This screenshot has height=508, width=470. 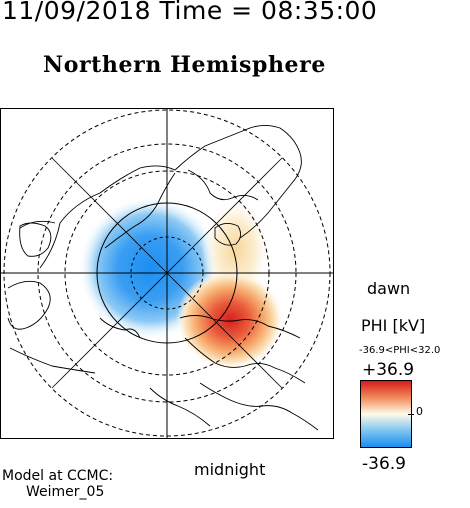 I want to click on colorbar-zero-tick, so click(x=411, y=414).